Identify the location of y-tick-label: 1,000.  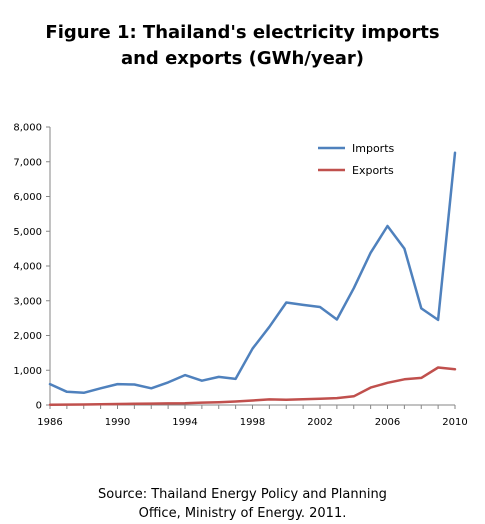
(27, 371).